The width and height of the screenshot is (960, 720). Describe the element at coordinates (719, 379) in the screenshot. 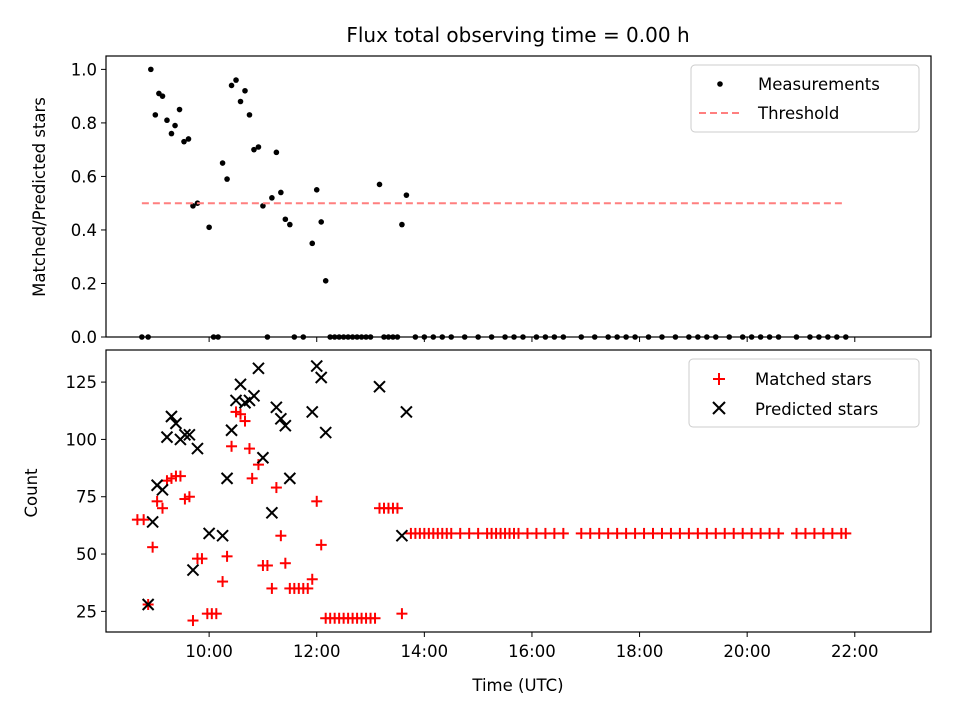

I see `legend-matched-marker` at that location.